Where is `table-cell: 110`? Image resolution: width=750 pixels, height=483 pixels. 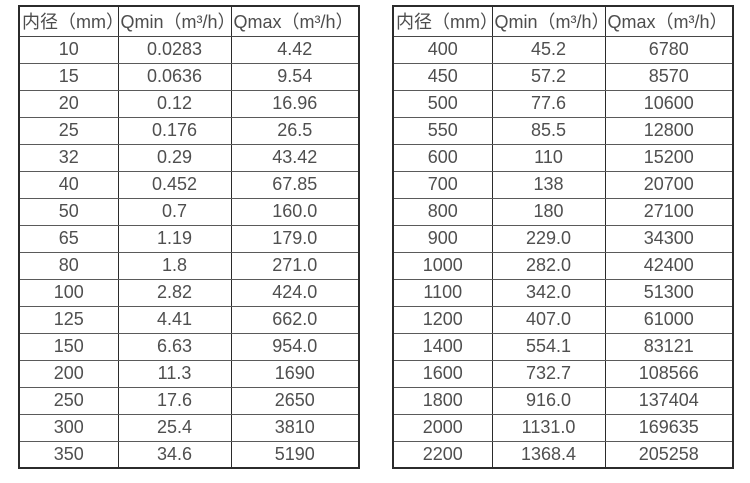 table-cell: 110 is located at coordinates (548, 157).